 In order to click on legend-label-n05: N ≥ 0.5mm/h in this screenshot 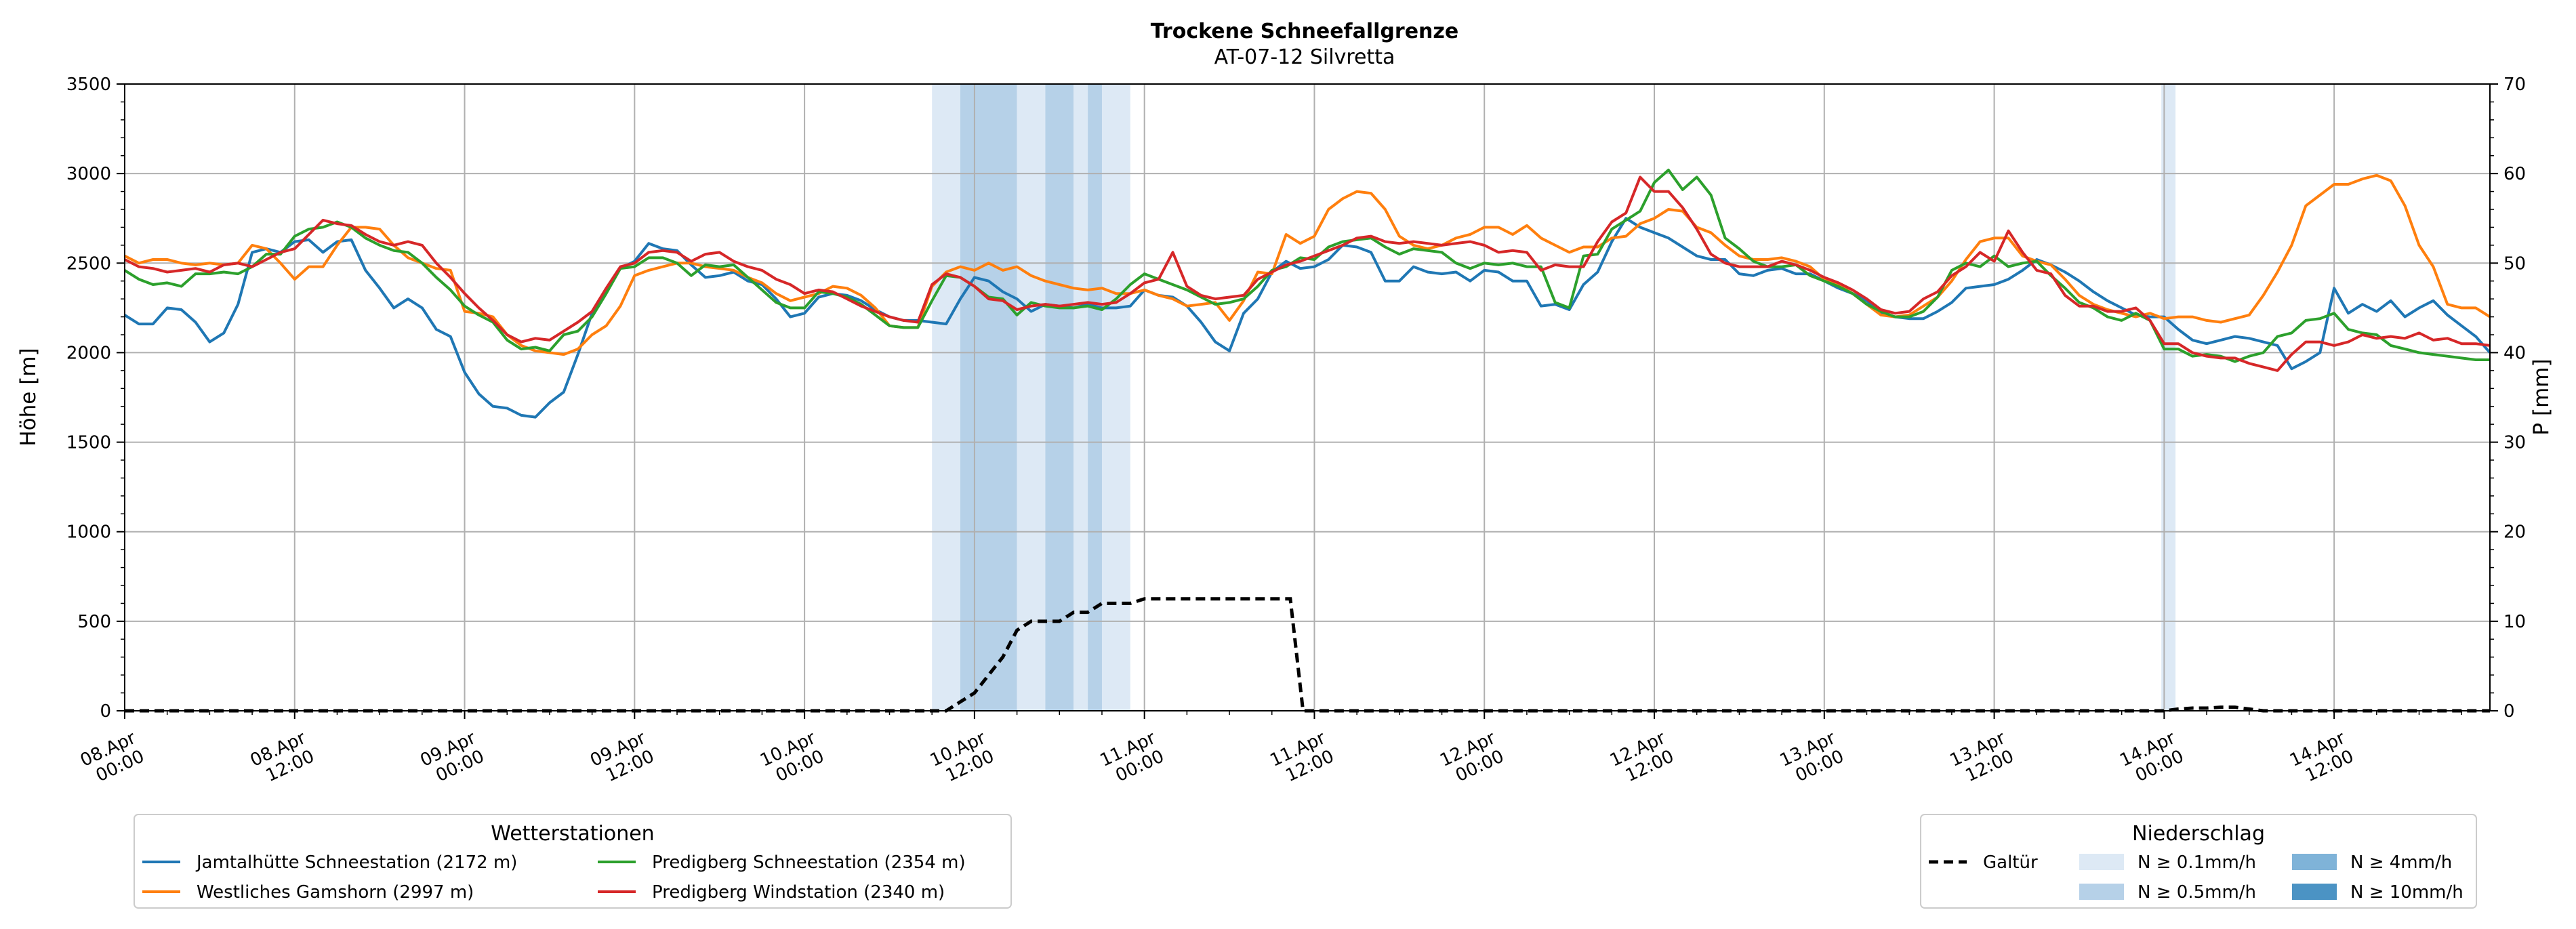, I will do `click(2197, 892)`.